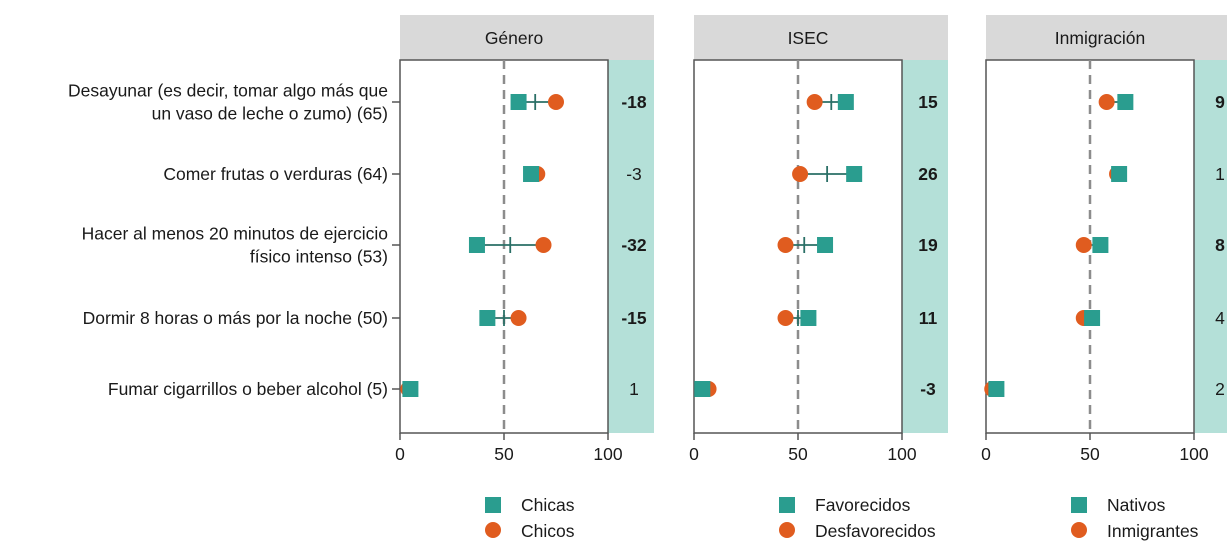  I want to click on legend-label: Inmigrantes, so click(1153, 531).